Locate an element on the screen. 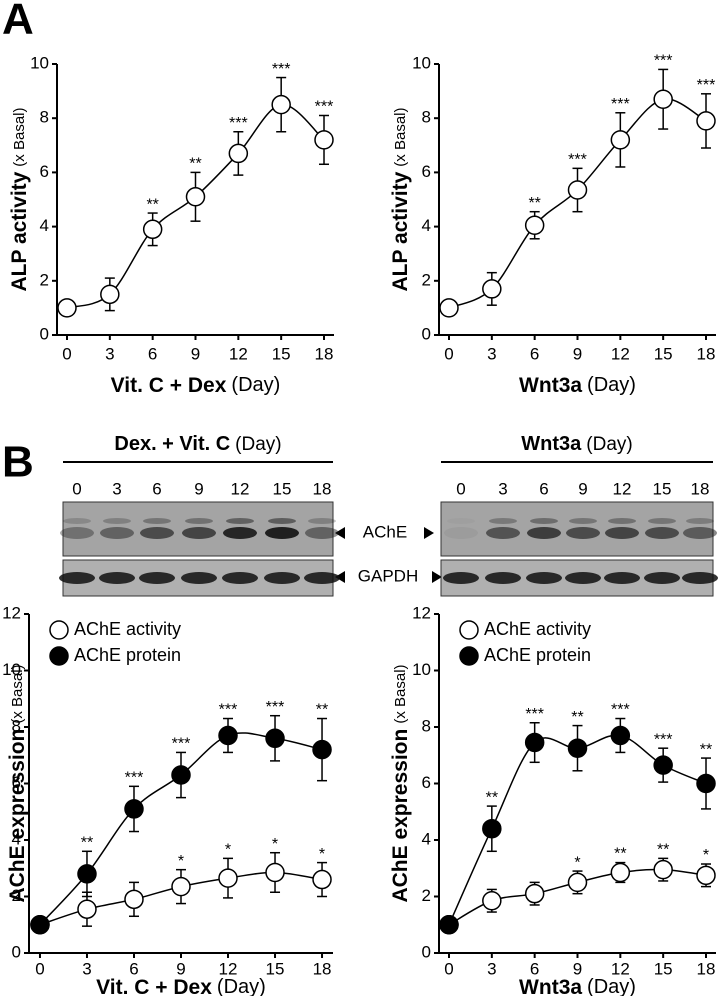 Image resolution: width=720 pixels, height=996 pixels. axis-title-main: Dex. + Vit. C is located at coordinates (172, 444).